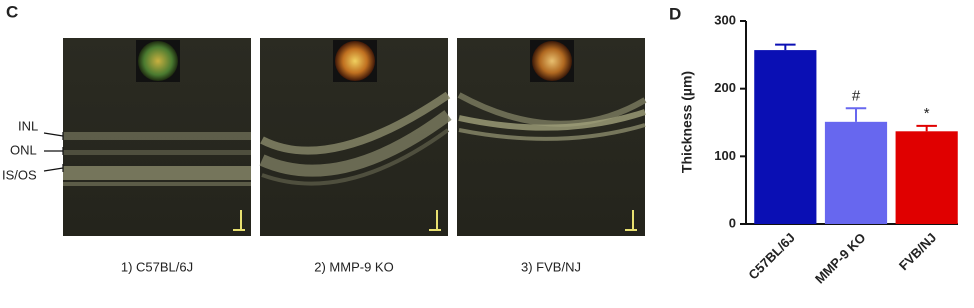  Describe the element at coordinates (927, 113) in the screenshot. I see `significance-marker: *` at that location.